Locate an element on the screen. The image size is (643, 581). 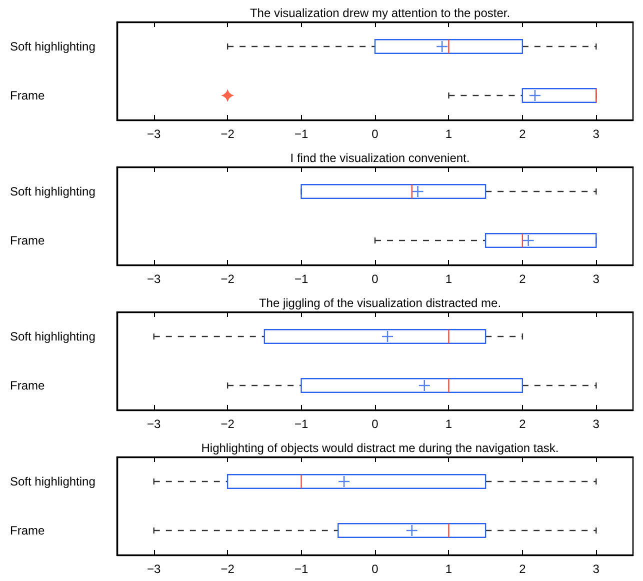
chart-title: The visualization drew my attention to the poster. is located at coordinates (380, 13).